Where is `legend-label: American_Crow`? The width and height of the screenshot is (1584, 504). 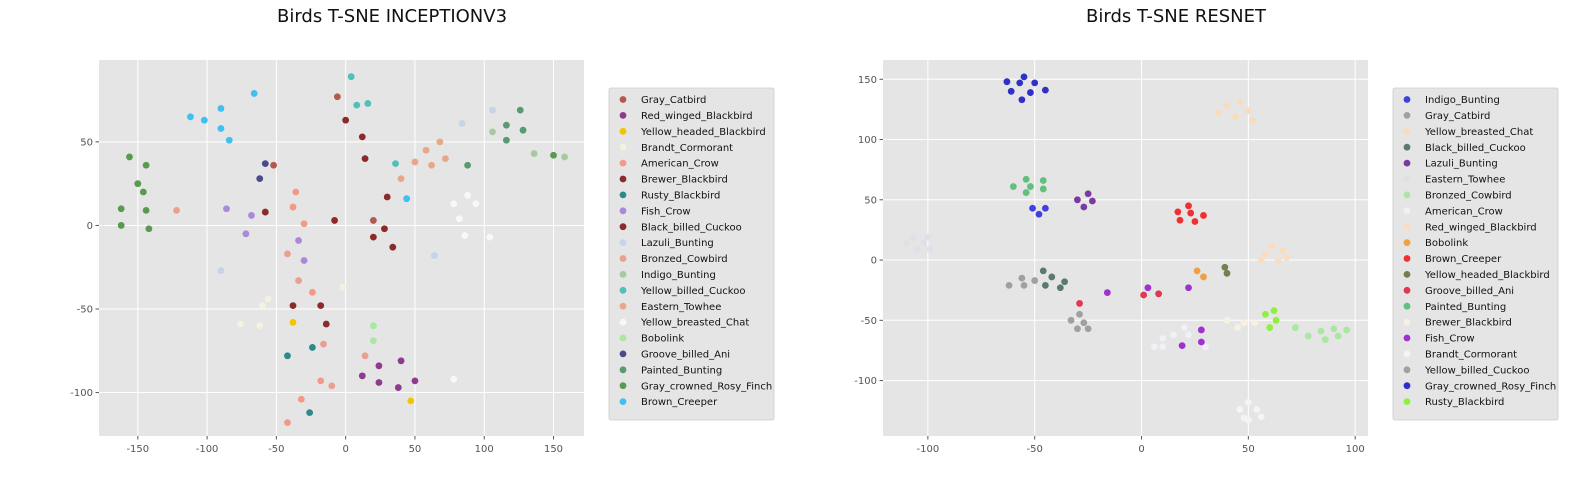 legend-label: American_Crow is located at coordinates (1464, 211).